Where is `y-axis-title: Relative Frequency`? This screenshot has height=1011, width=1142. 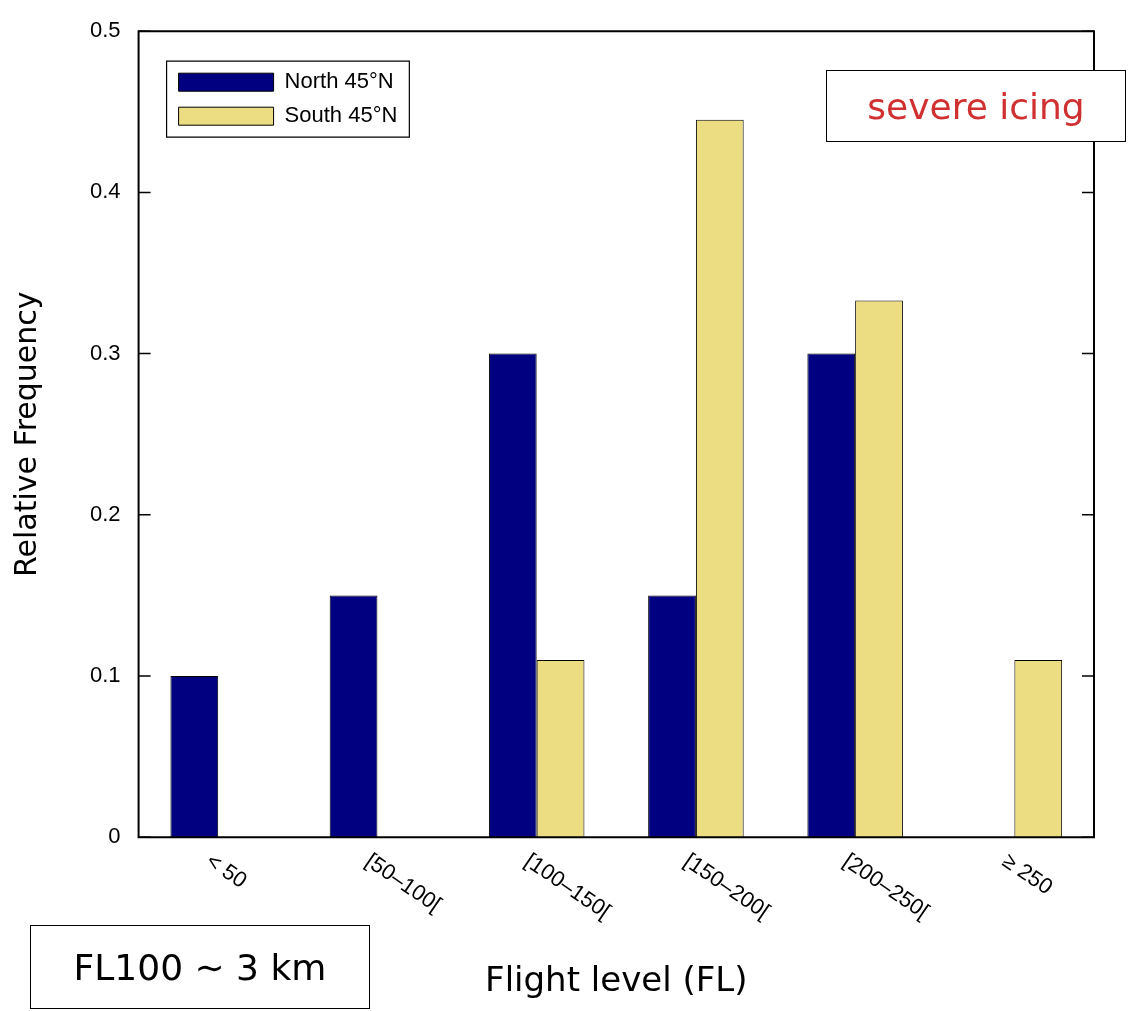 y-axis-title: Relative Frequency is located at coordinates (25, 434).